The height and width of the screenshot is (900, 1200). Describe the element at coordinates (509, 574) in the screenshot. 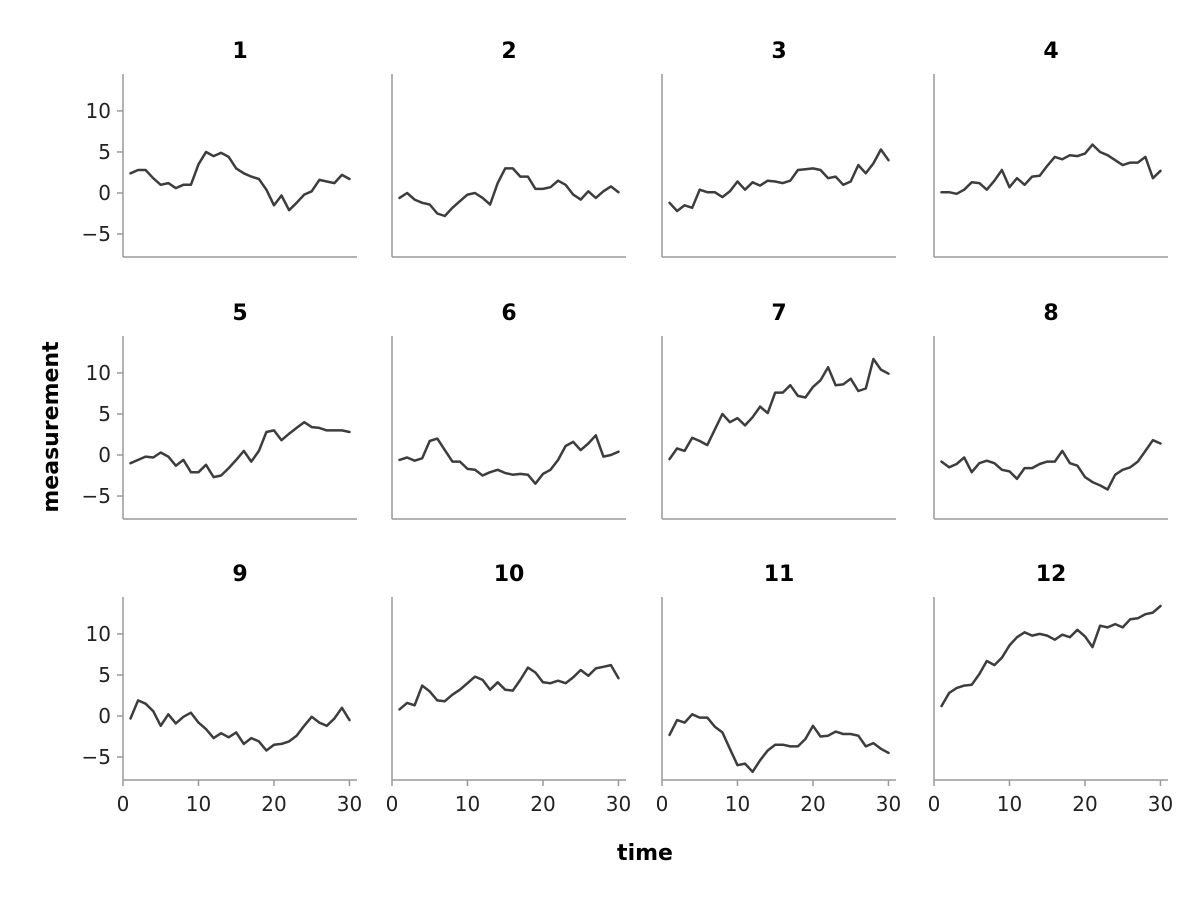

I see `panel-title: 10` at that location.